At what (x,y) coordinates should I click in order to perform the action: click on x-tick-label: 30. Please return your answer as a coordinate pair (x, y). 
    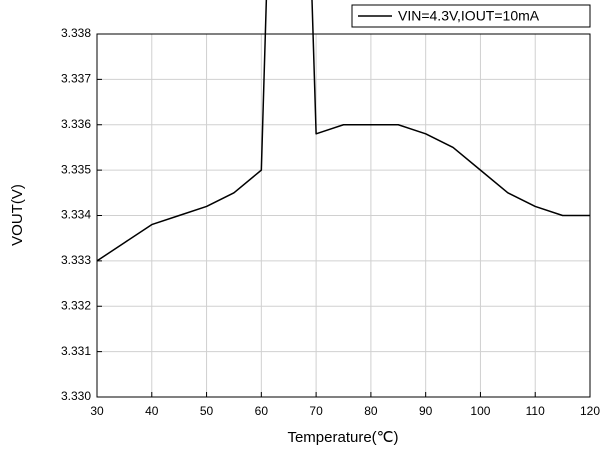
    Looking at the image, I should click on (97, 411).